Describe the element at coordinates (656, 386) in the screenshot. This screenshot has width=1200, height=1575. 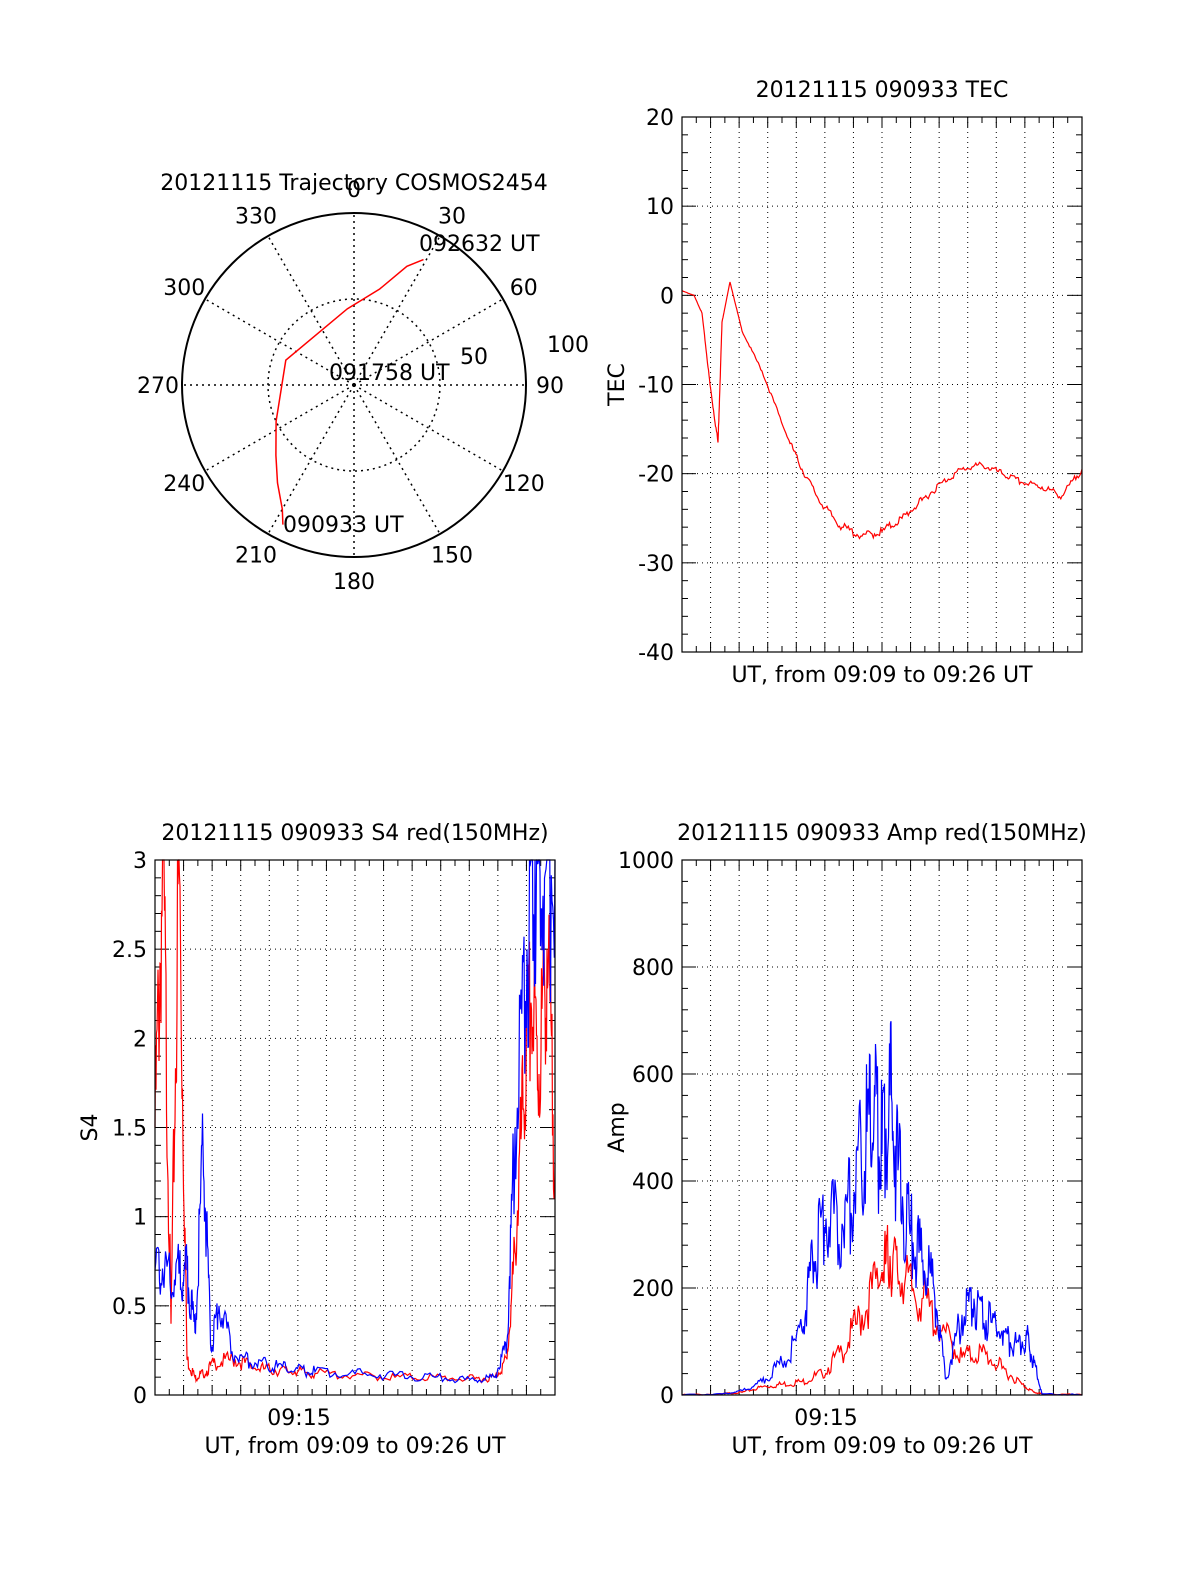
I see `y-tick-label: -10` at that location.